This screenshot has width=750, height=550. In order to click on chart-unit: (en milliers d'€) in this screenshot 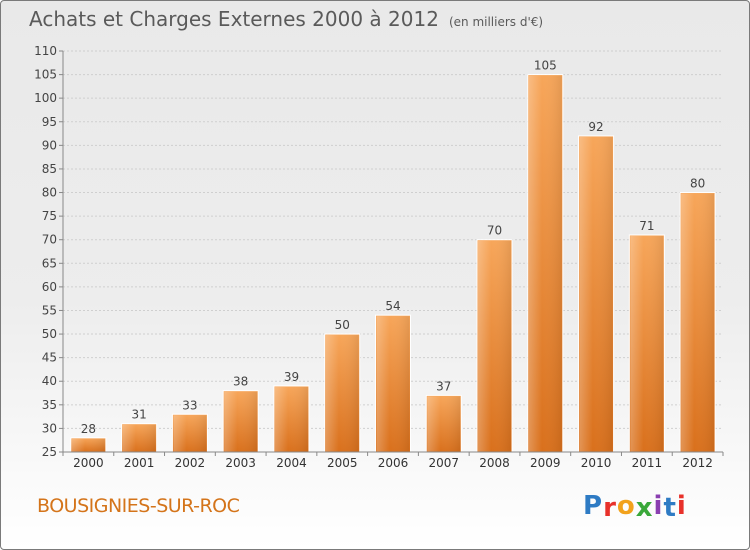, I will do `click(496, 22)`.